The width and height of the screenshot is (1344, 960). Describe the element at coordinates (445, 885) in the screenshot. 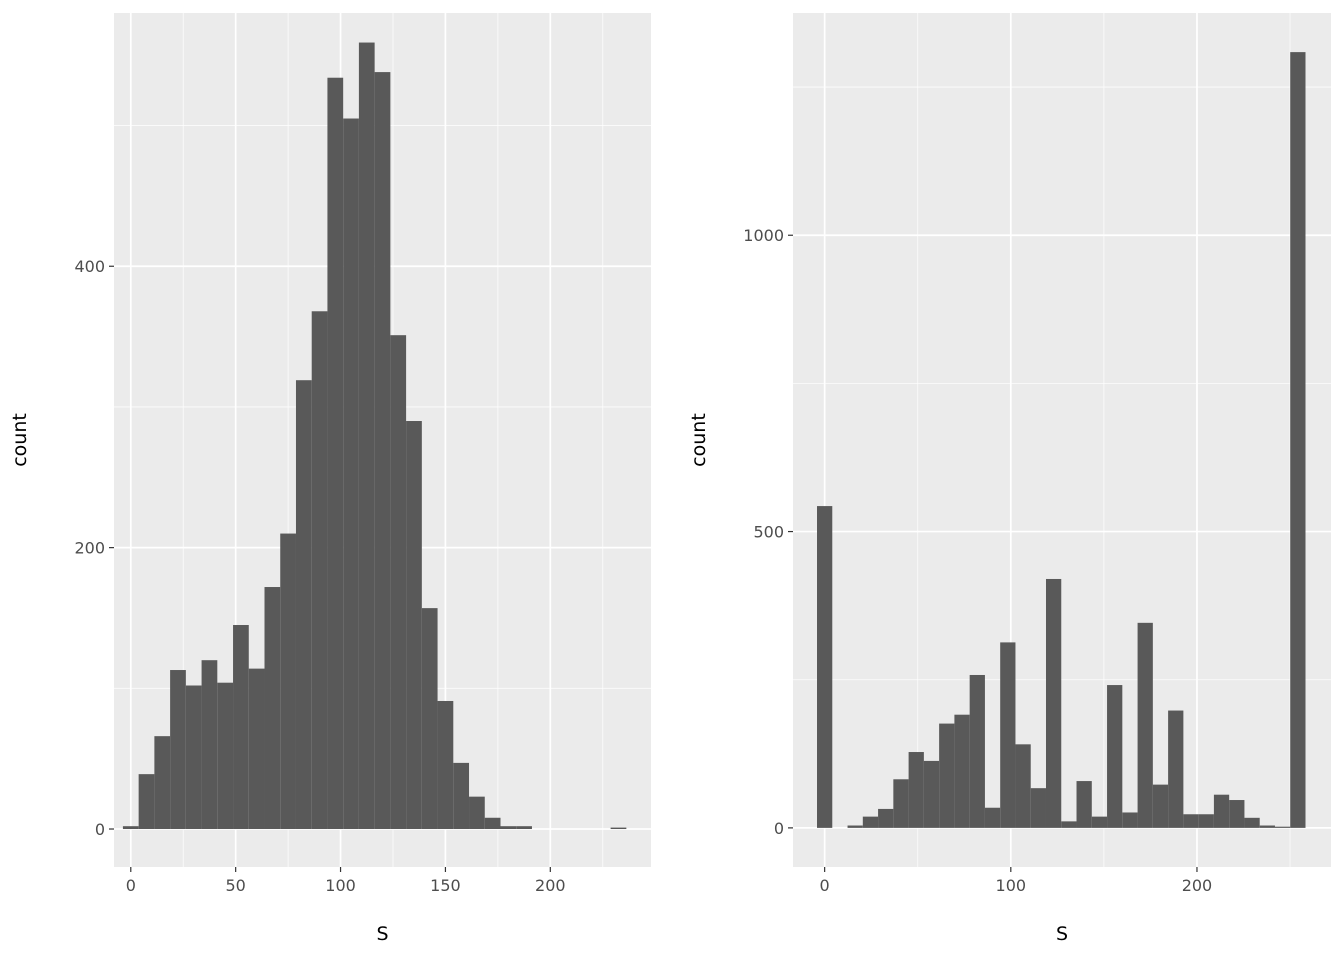

I see `x-tick-label: 150` at that location.